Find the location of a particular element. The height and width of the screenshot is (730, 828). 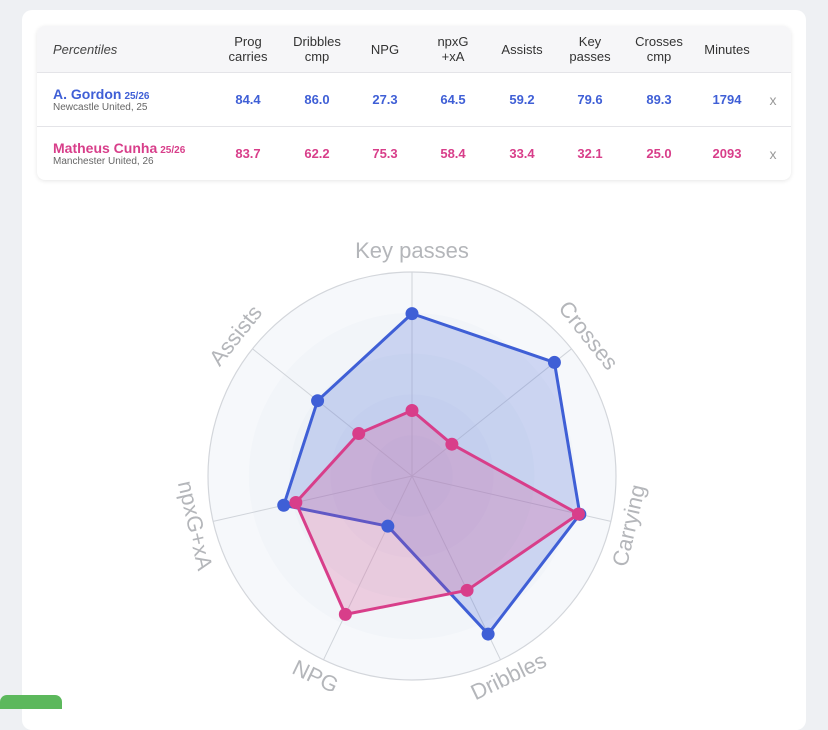

radar-series-2-area is located at coordinates (437, 512).